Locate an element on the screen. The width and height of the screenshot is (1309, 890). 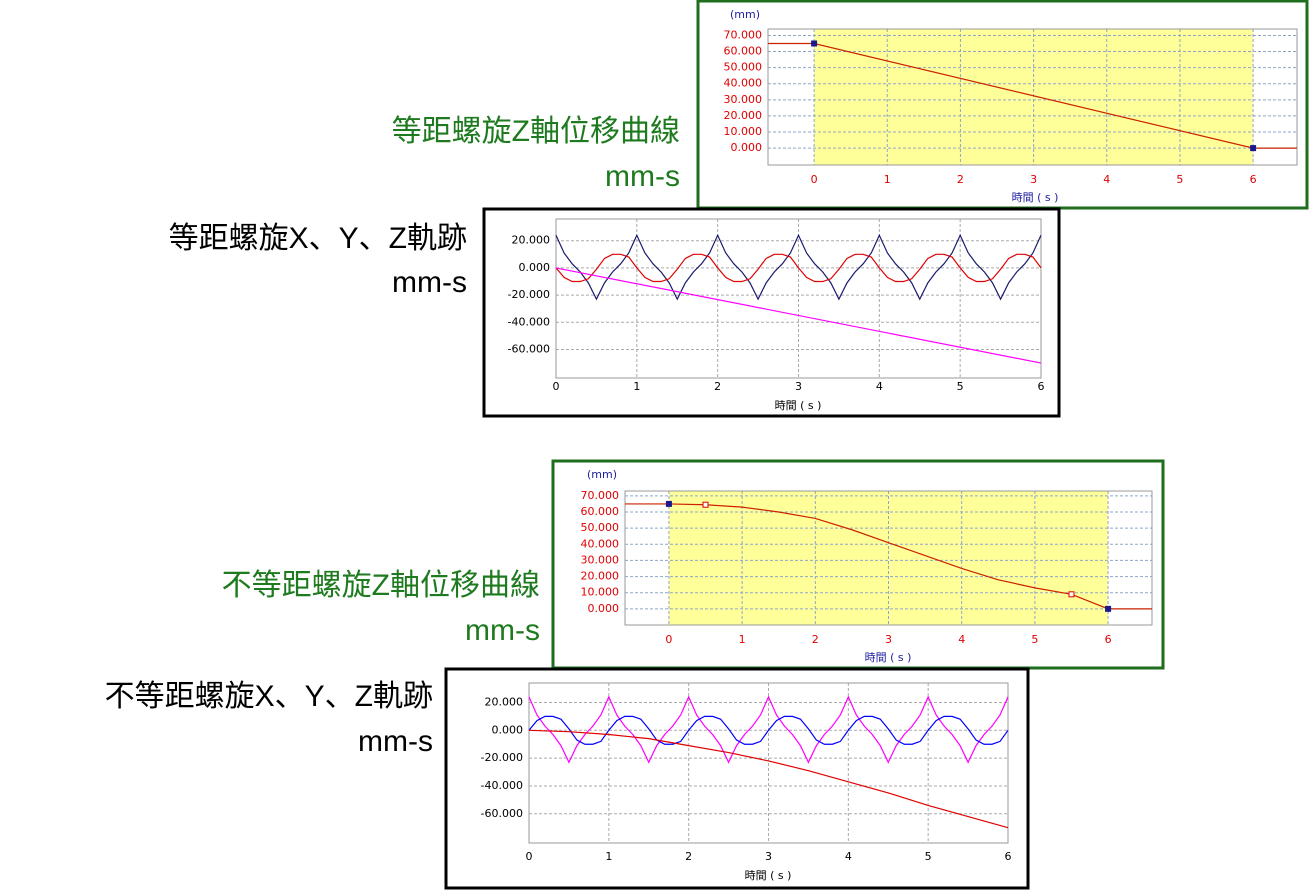
chart-title: 不等距螺旋X、Y、Z軌跡 is located at coordinates (269, 696).